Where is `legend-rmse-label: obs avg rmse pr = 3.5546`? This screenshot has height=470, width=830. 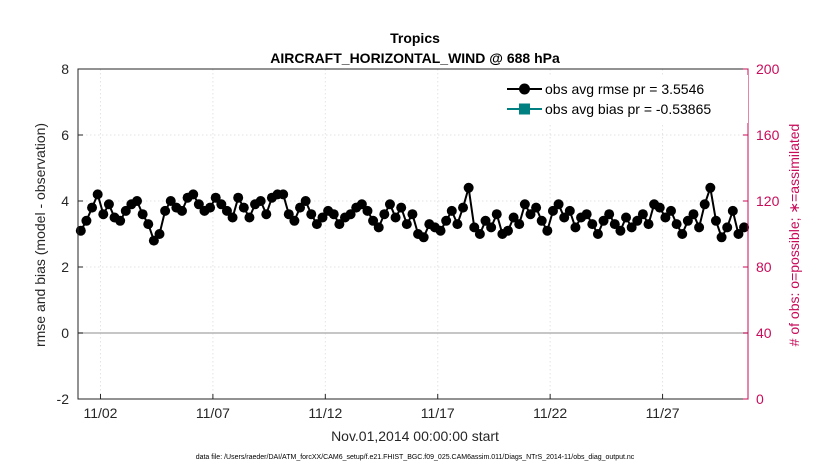
legend-rmse-label: obs avg rmse pr = 3.5546 is located at coordinates (624, 89).